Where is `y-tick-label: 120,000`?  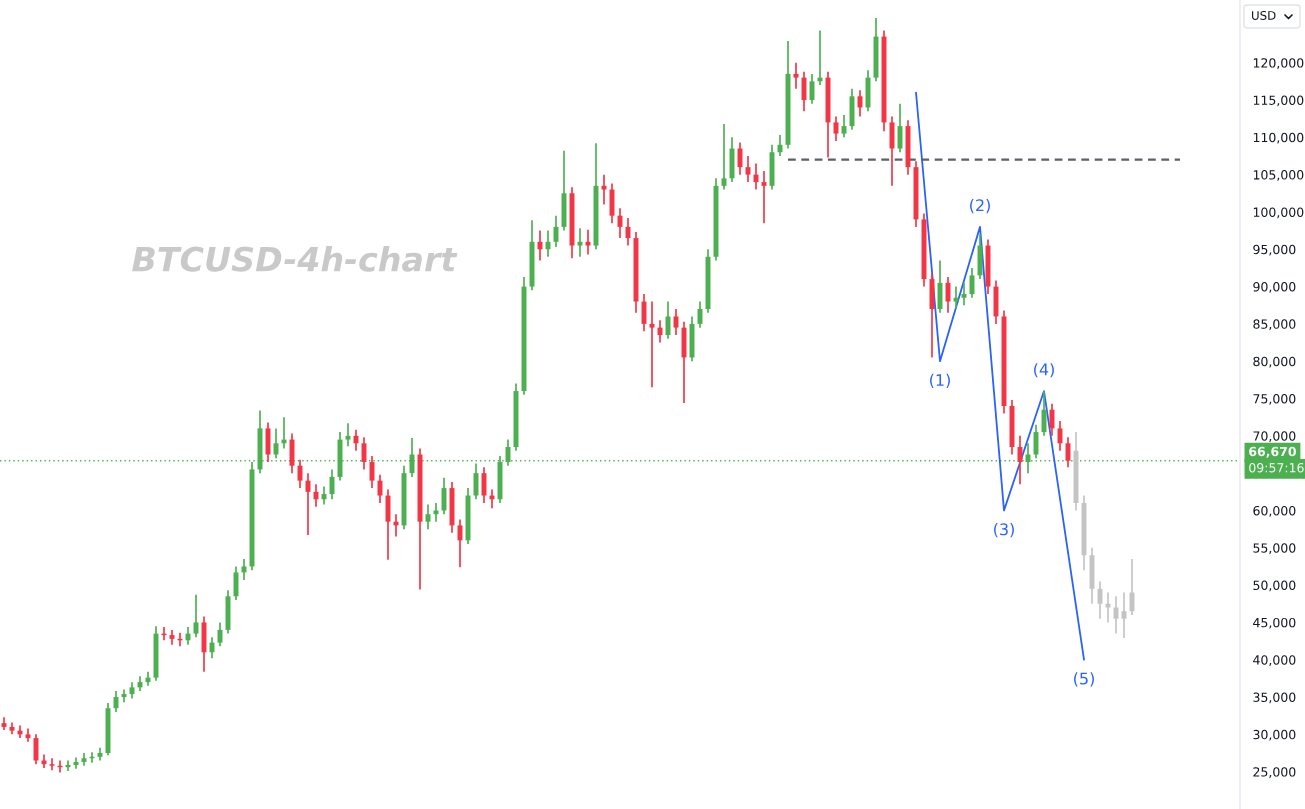
y-tick-label: 120,000 is located at coordinates (1278, 63).